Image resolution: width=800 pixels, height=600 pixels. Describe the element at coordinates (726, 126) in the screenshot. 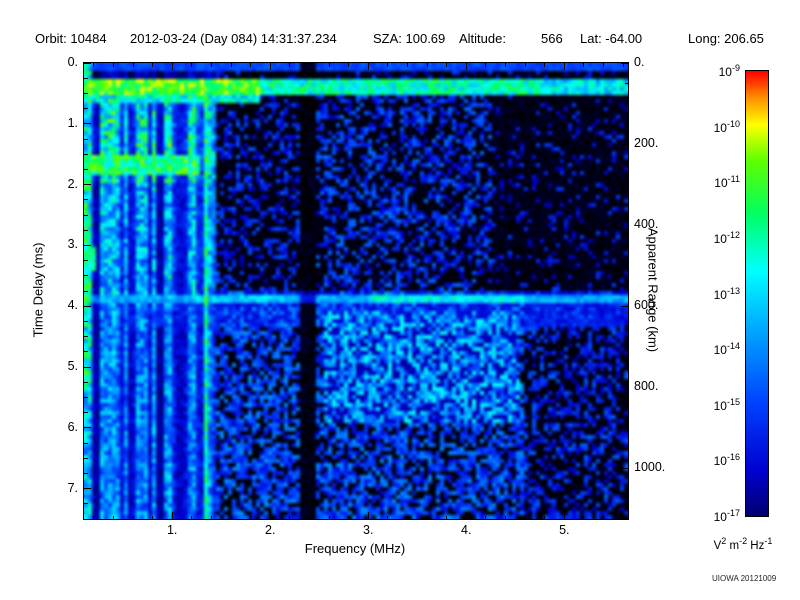

I see `colorbar-tick-label: 10-10` at that location.